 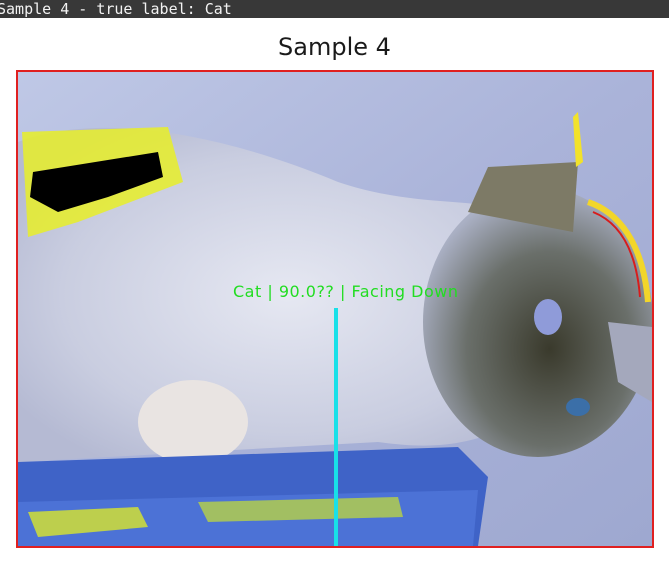 What do you see at coordinates (334, 47) in the screenshot?
I see `plot-title: Sample 4` at bounding box center [334, 47].